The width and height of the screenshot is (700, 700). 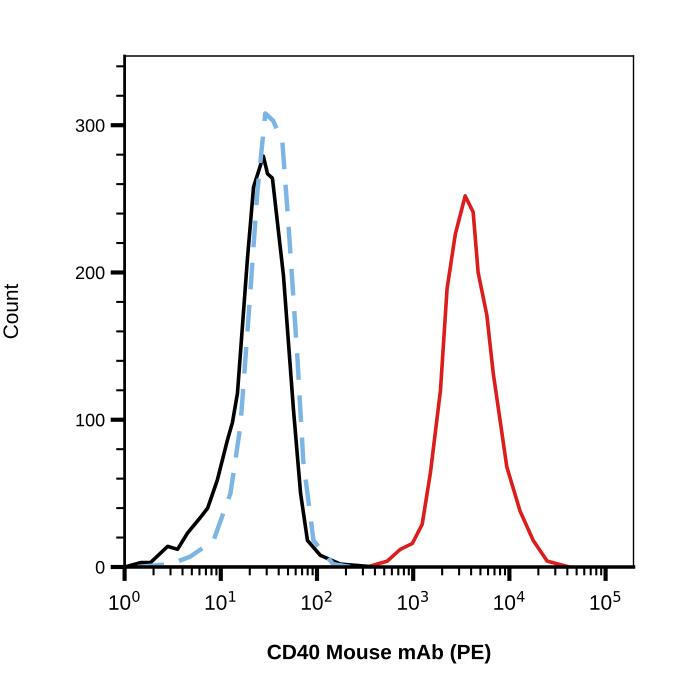 I want to click on x-tick-label: 10$^{4}$, so click(x=509, y=600).